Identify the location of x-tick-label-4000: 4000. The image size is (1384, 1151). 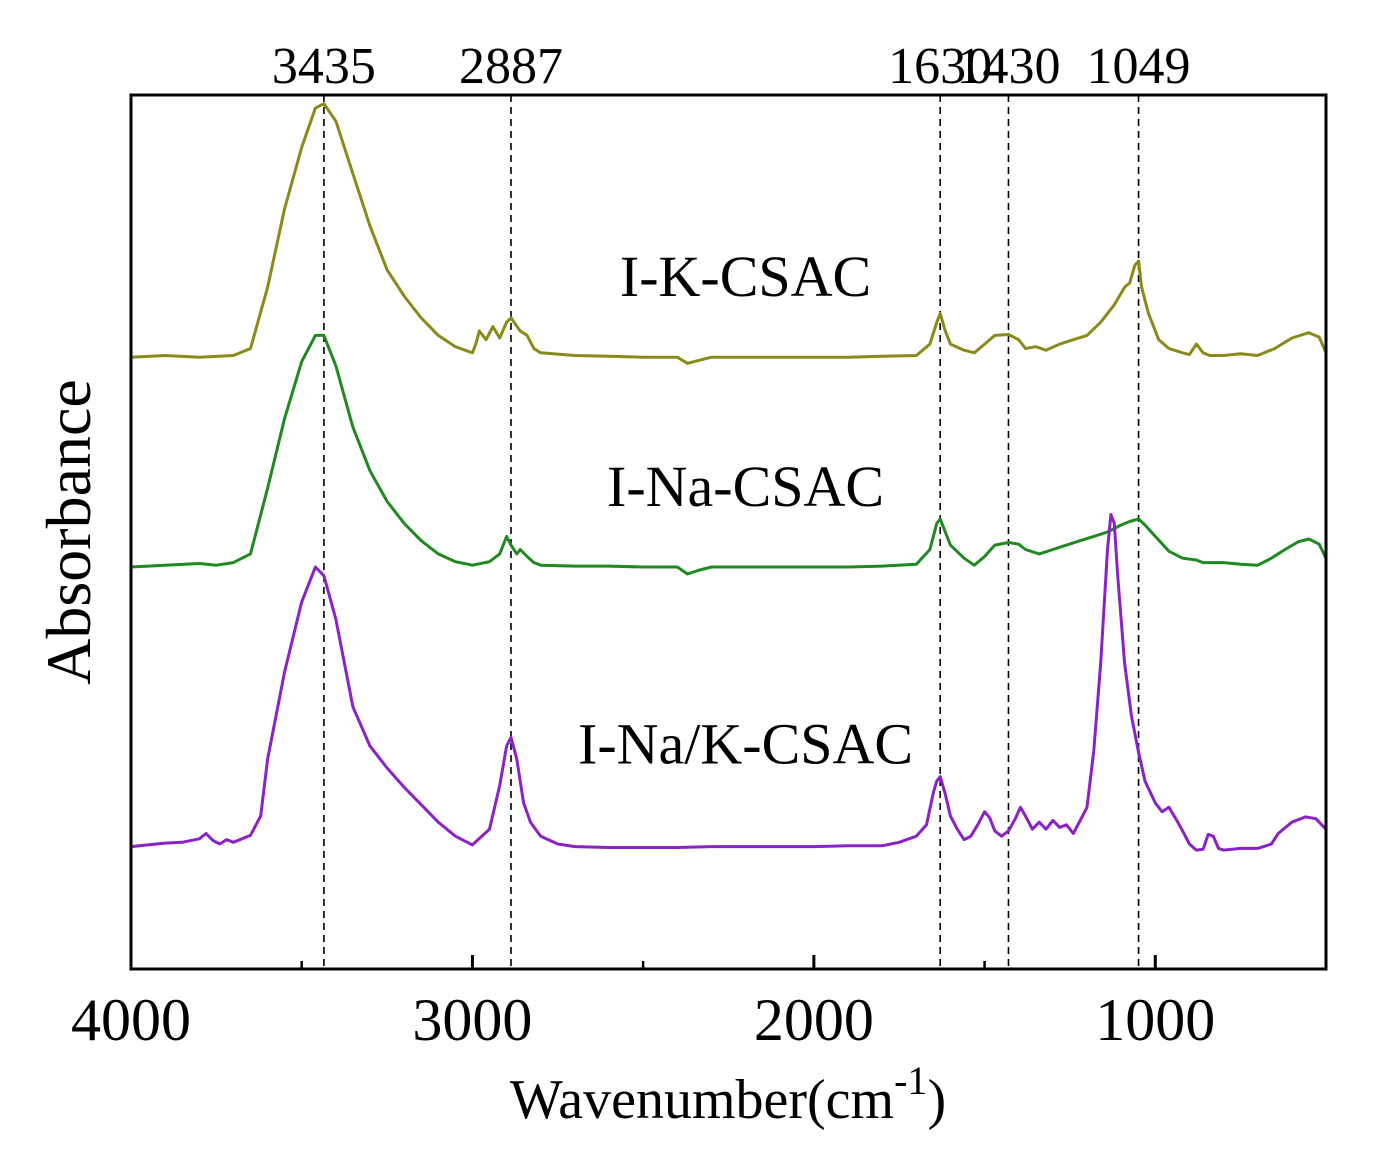
(131, 1020).